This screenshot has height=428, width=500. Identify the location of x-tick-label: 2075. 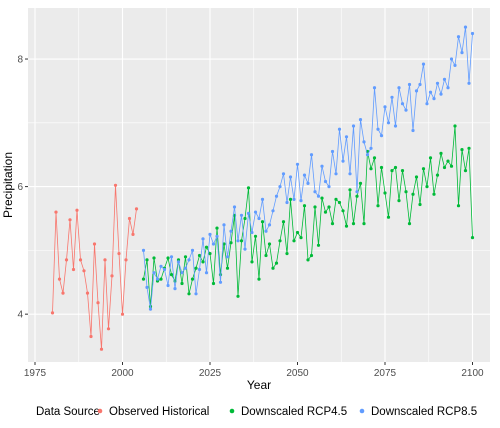
(385, 373).